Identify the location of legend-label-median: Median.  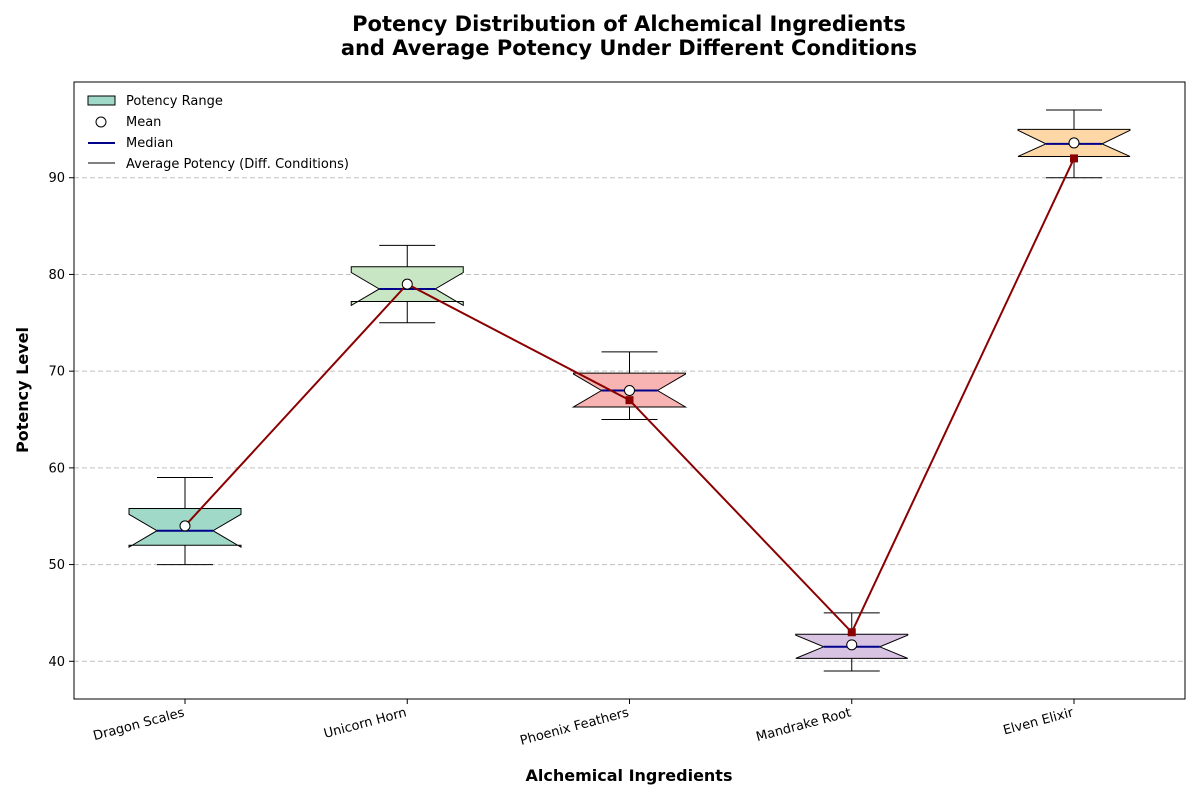
(149, 143).